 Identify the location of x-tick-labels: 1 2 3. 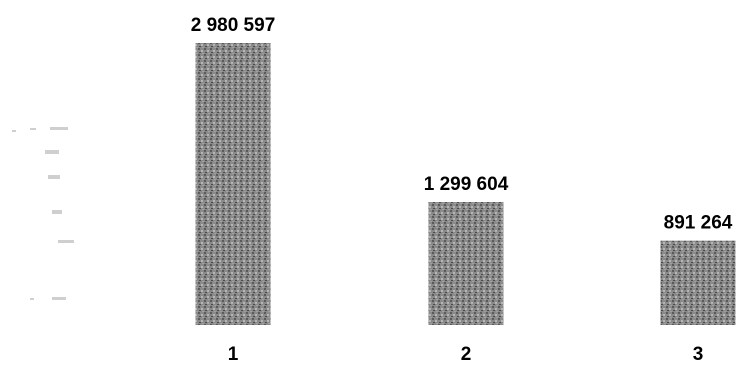
(466, 354).